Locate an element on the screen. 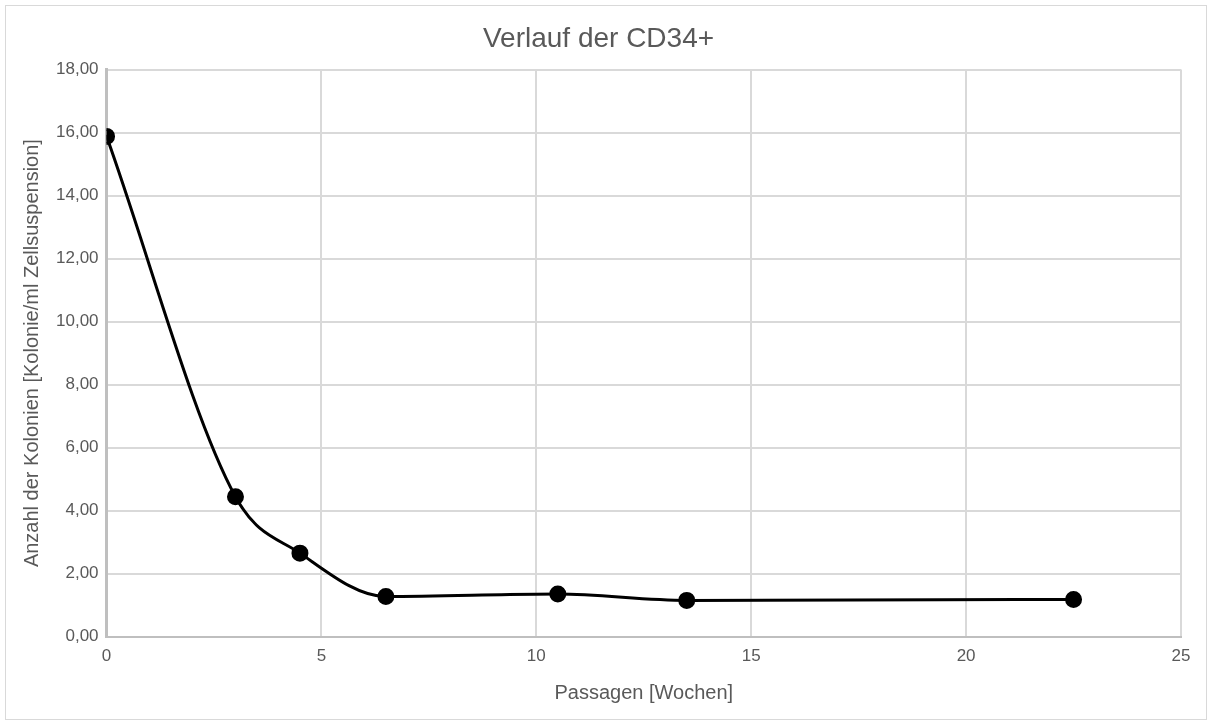  y-tick-label: 6,00 is located at coordinates (82, 447).